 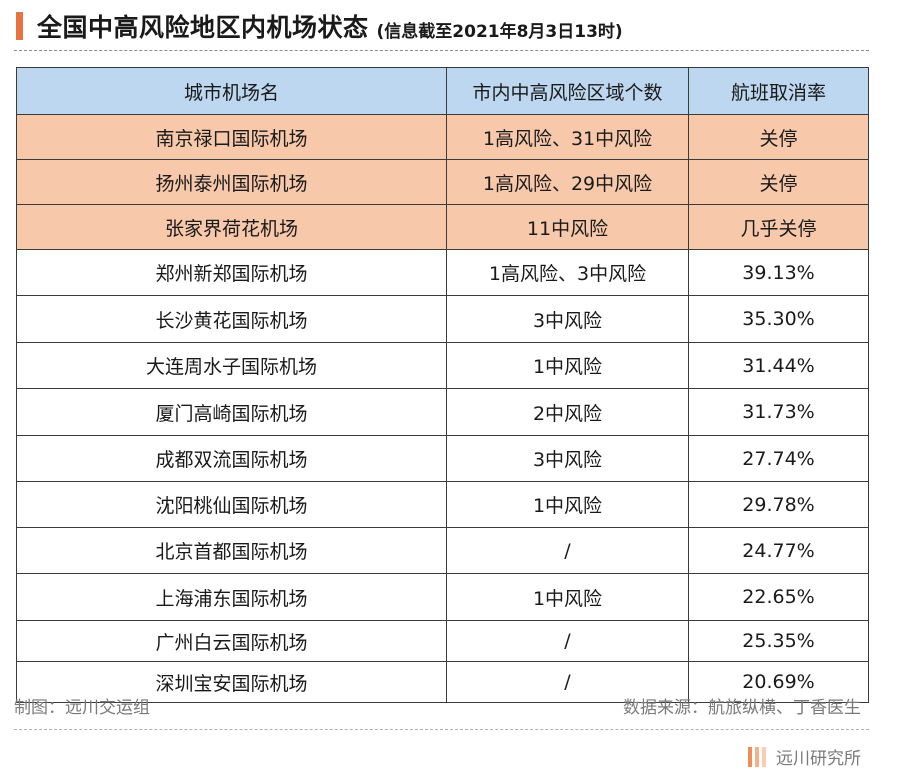 I want to click on cell-cancel-rate: 35.30%, so click(x=778, y=319).